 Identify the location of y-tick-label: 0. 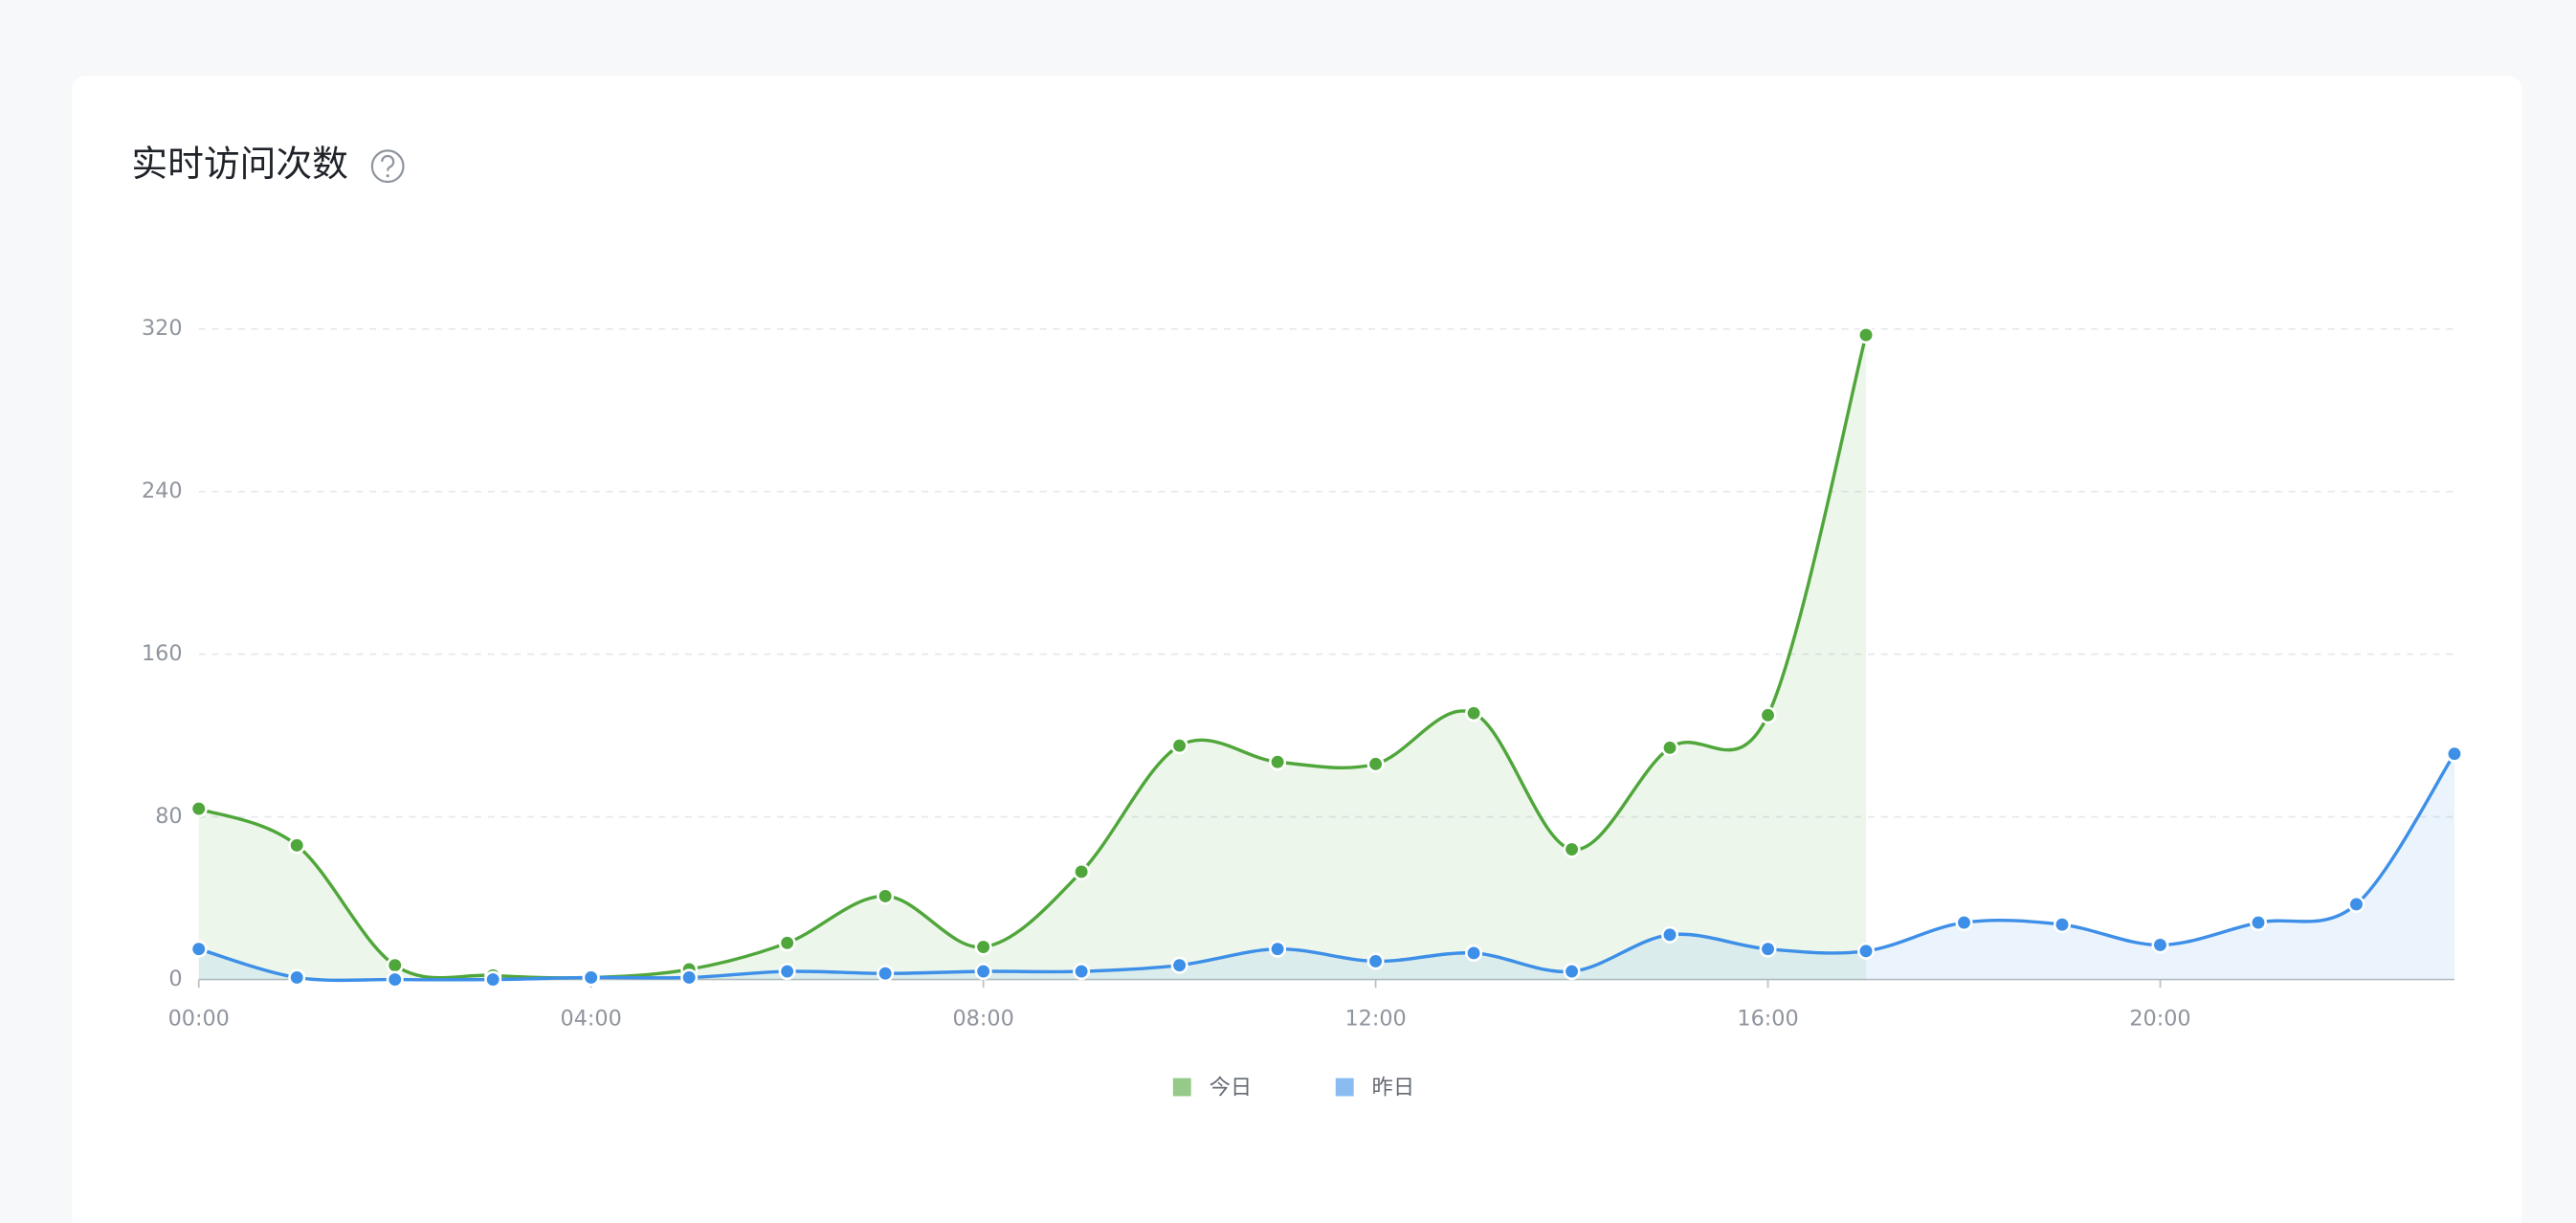
(175, 979).